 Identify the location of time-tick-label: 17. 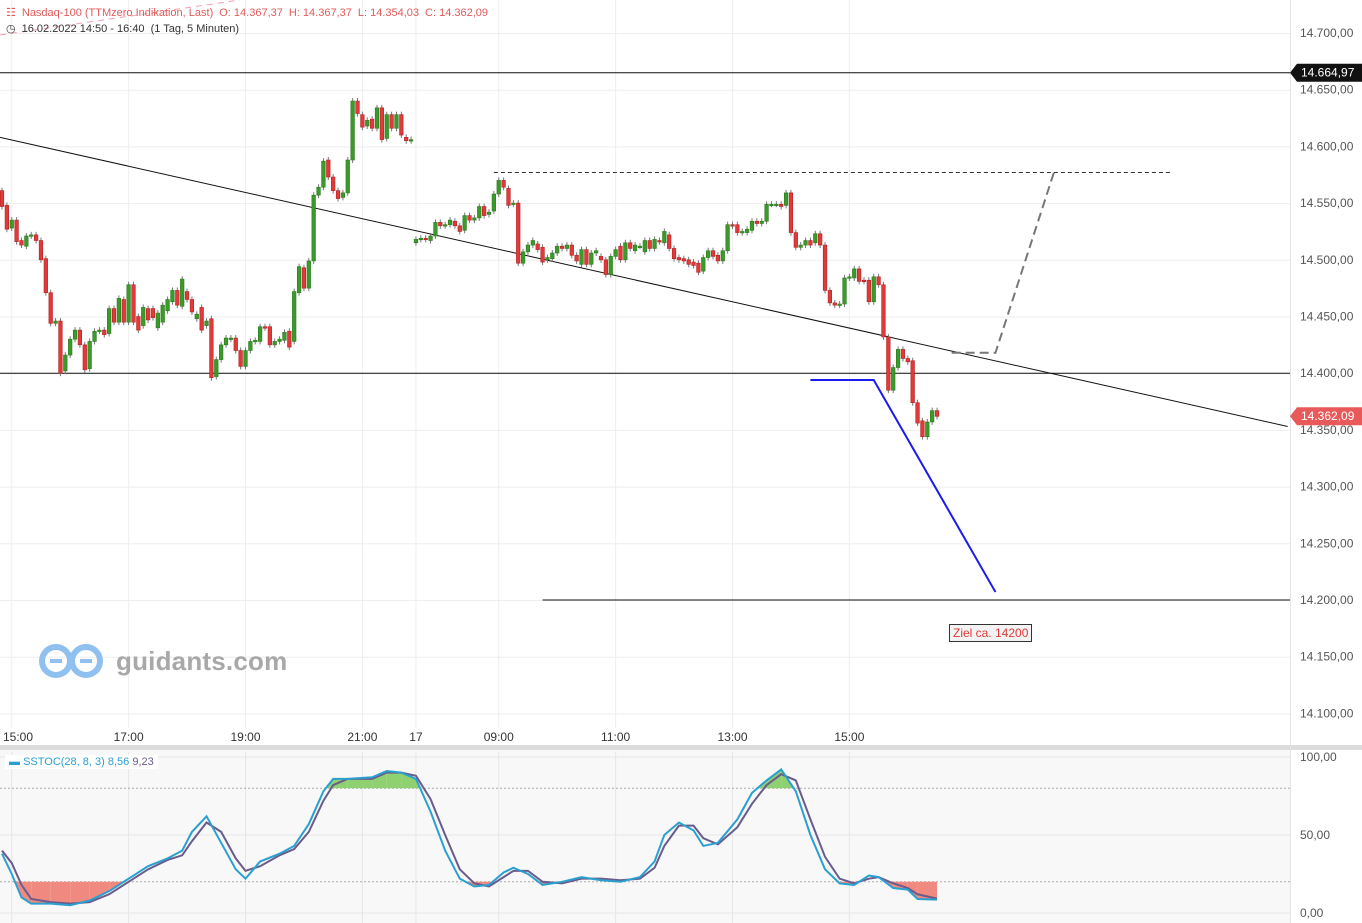
(416, 737).